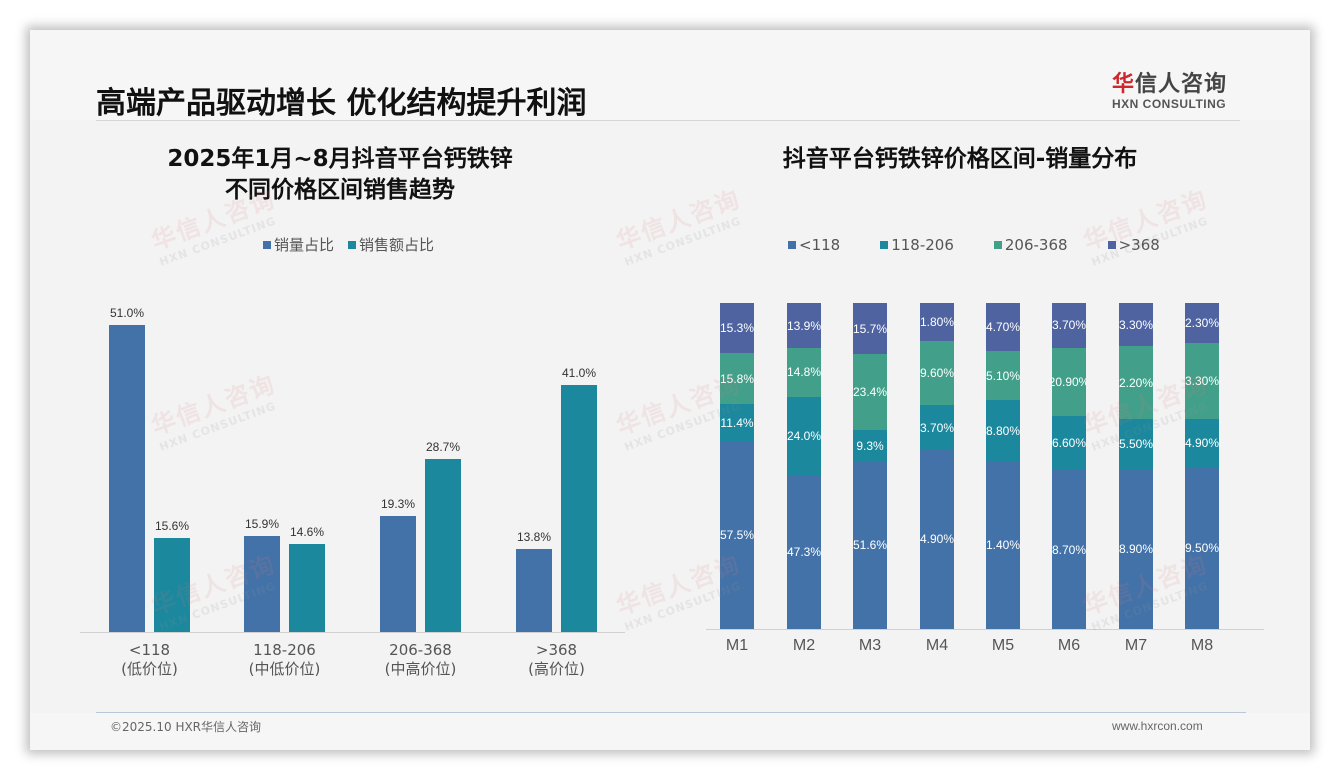 Image resolution: width=1340 pixels, height=780 pixels. Describe the element at coordinates (670, 731) in the screenshot. I see `footer-band` at that location.